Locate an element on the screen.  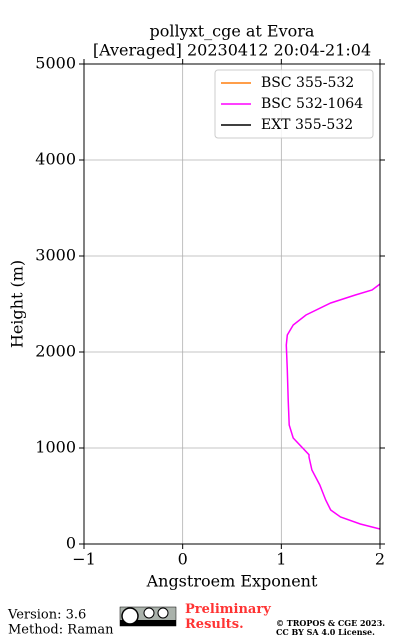
legend-label: BSC 355-532 is located at coordinates (307, 83).